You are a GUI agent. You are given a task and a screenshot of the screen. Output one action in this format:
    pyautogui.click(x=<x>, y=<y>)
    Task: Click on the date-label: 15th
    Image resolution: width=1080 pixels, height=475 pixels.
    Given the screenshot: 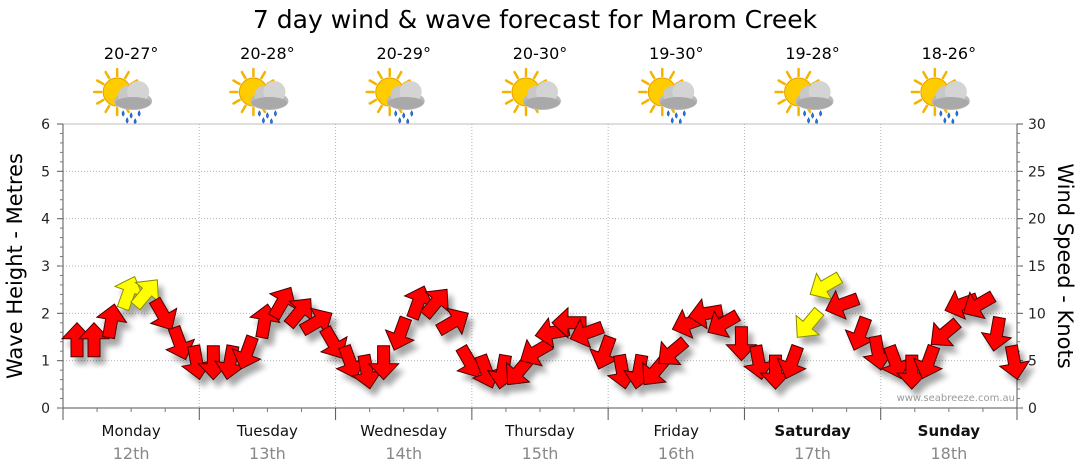 What is the action you would take?
    pyautogui.click(x=540, y=453)
    